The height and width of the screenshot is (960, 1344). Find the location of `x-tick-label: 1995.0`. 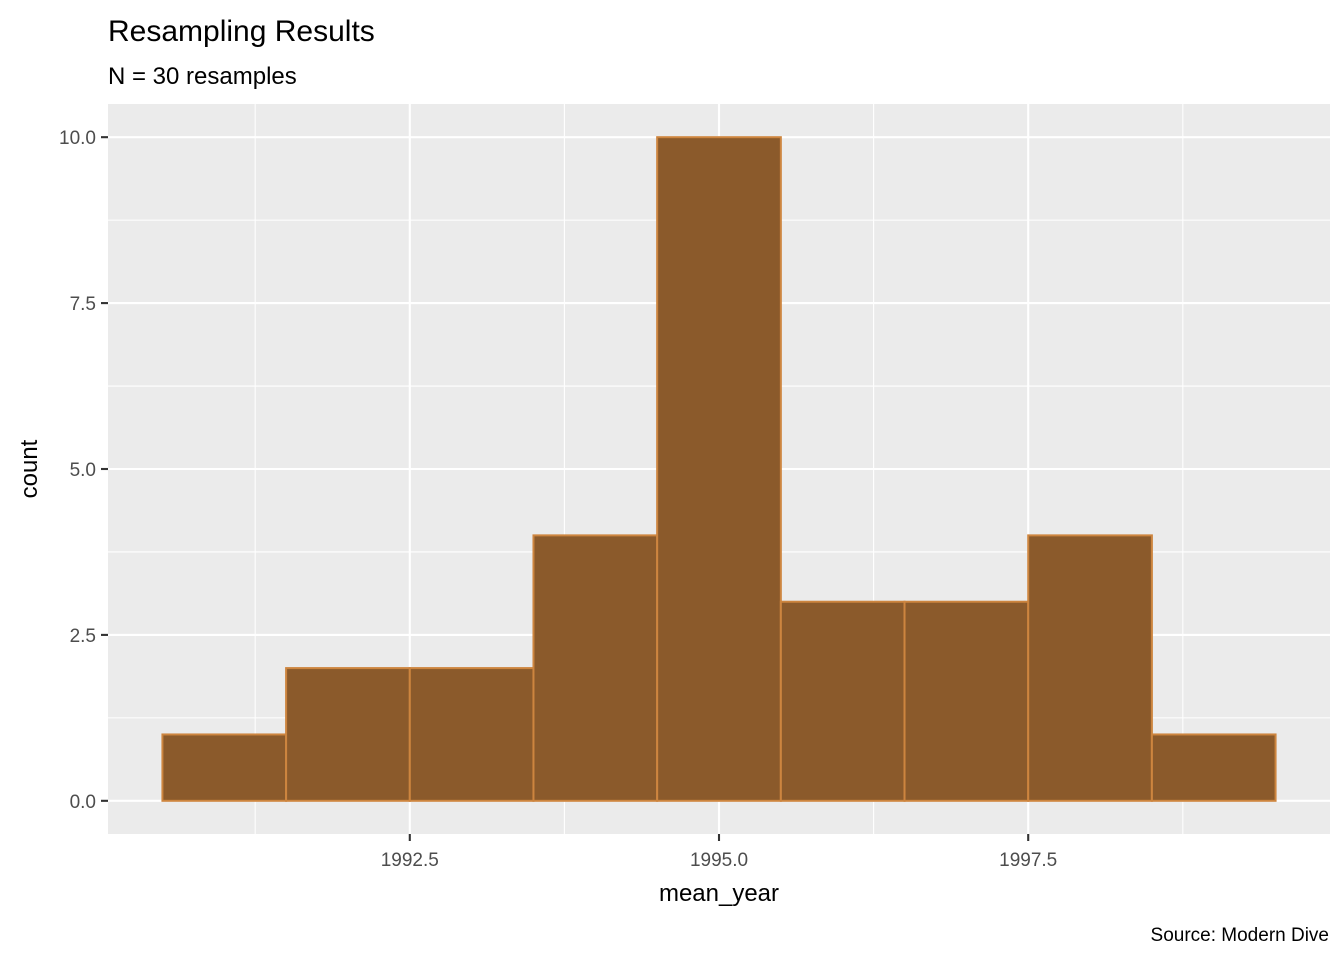

x-tick-label: 1995.0 is located at coordinates (719, 860).